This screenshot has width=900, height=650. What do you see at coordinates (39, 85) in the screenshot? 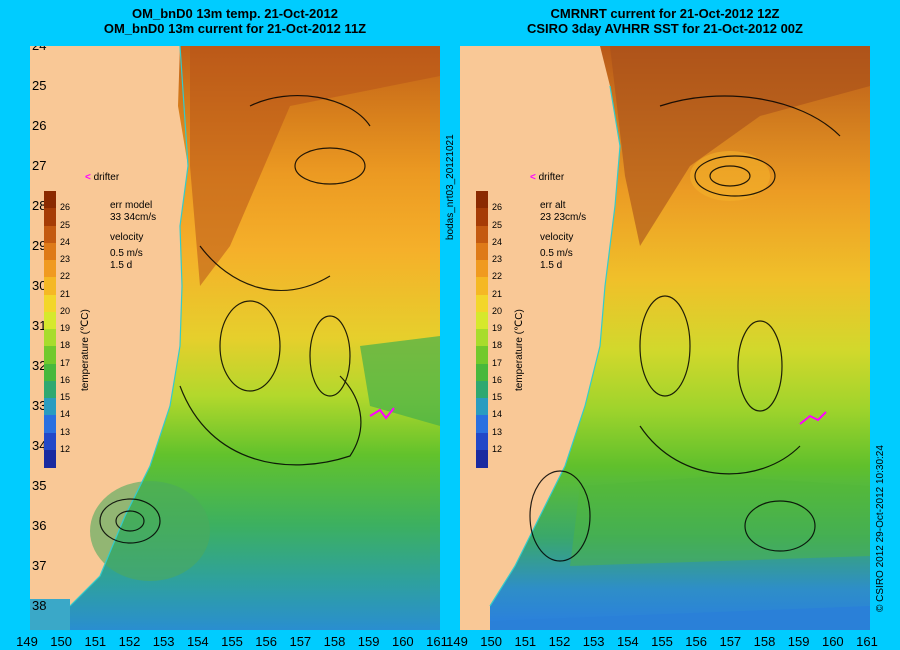
I see `lat-tick: 25` at bounding box center [39, 85].